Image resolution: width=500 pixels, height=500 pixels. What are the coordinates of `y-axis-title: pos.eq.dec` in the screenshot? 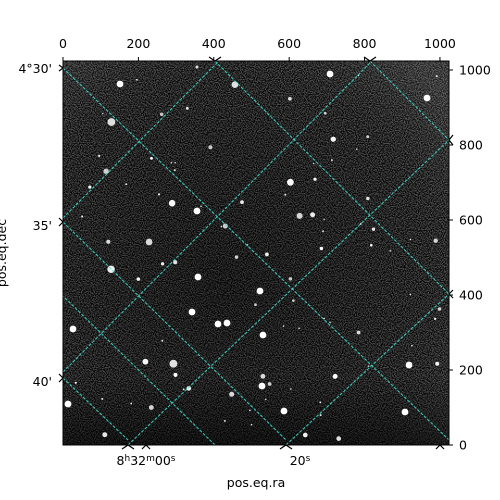 It's located at (4, 253).